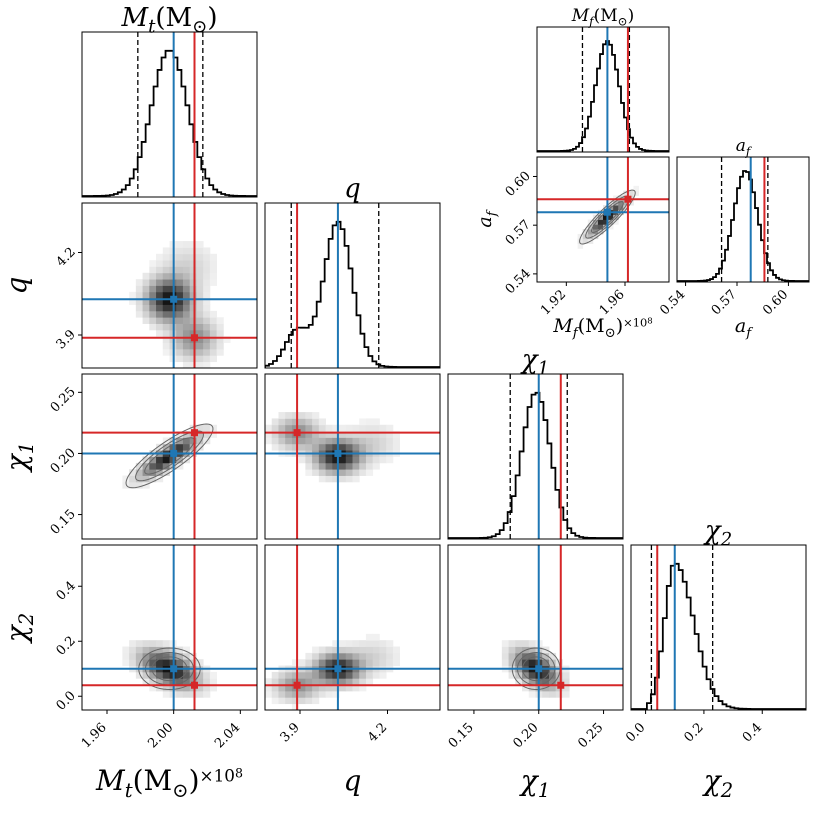 The height and width of the screenshot is (814, 814). Describe the element at coordinates (352, 644) in the screenshot. I see `main-panel-chi2-q: 3.9 4.2` at that location.